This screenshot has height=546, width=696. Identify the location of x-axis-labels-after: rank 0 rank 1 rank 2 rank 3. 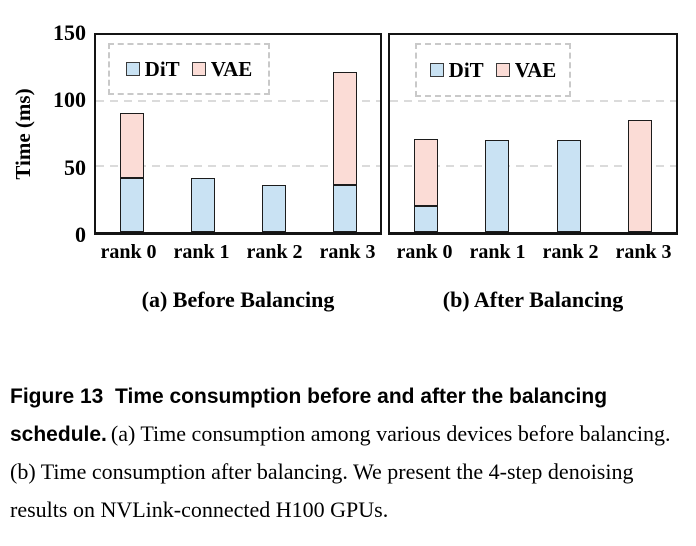
(534, 252).